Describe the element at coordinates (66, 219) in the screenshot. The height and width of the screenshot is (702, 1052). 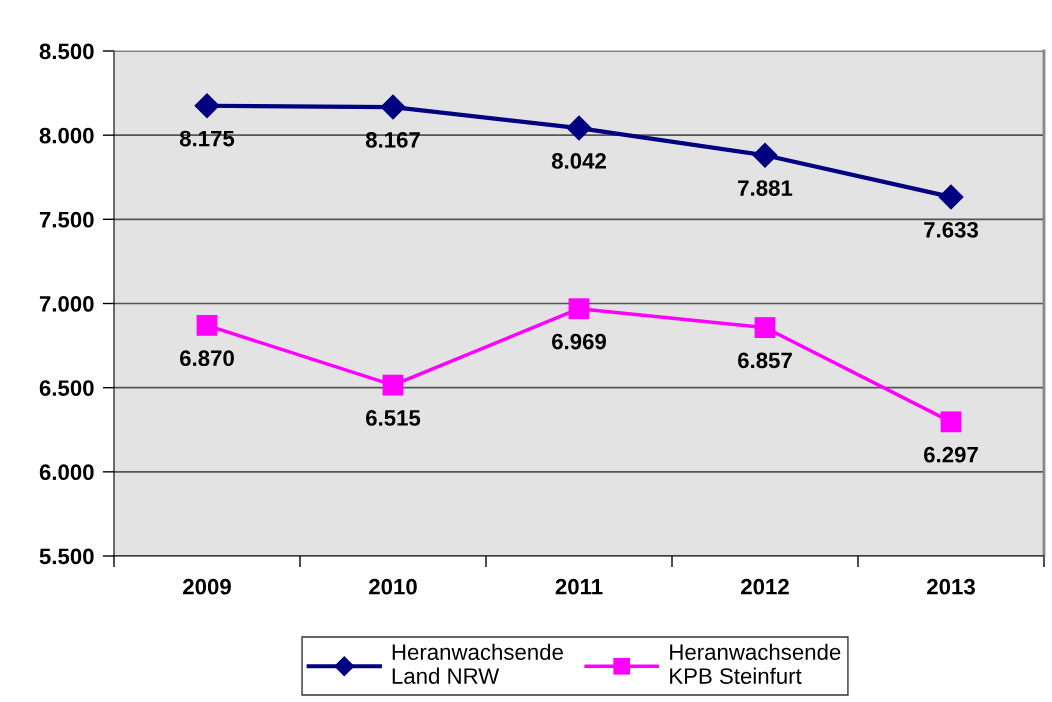
I see `y-tick-label: 7.500` at that location.